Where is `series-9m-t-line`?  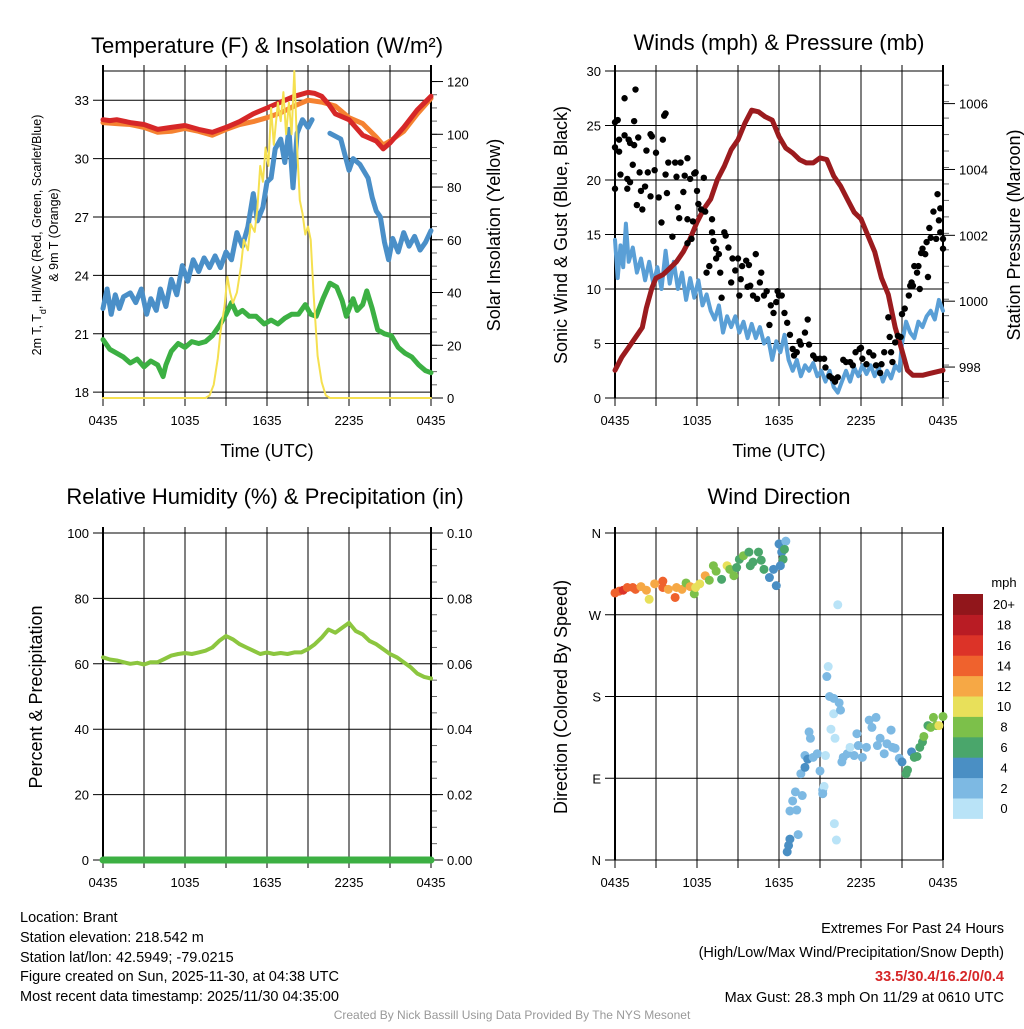
series-9m-t-line is located at coordinates (267, 121).